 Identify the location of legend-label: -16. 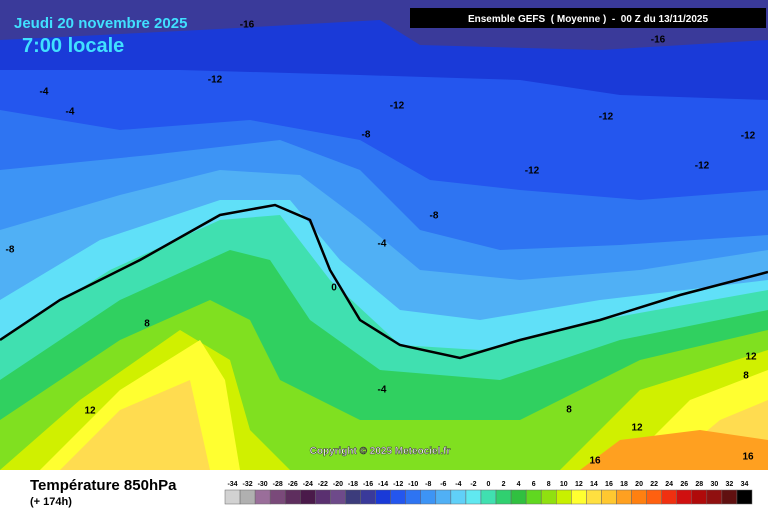
(368, 484).